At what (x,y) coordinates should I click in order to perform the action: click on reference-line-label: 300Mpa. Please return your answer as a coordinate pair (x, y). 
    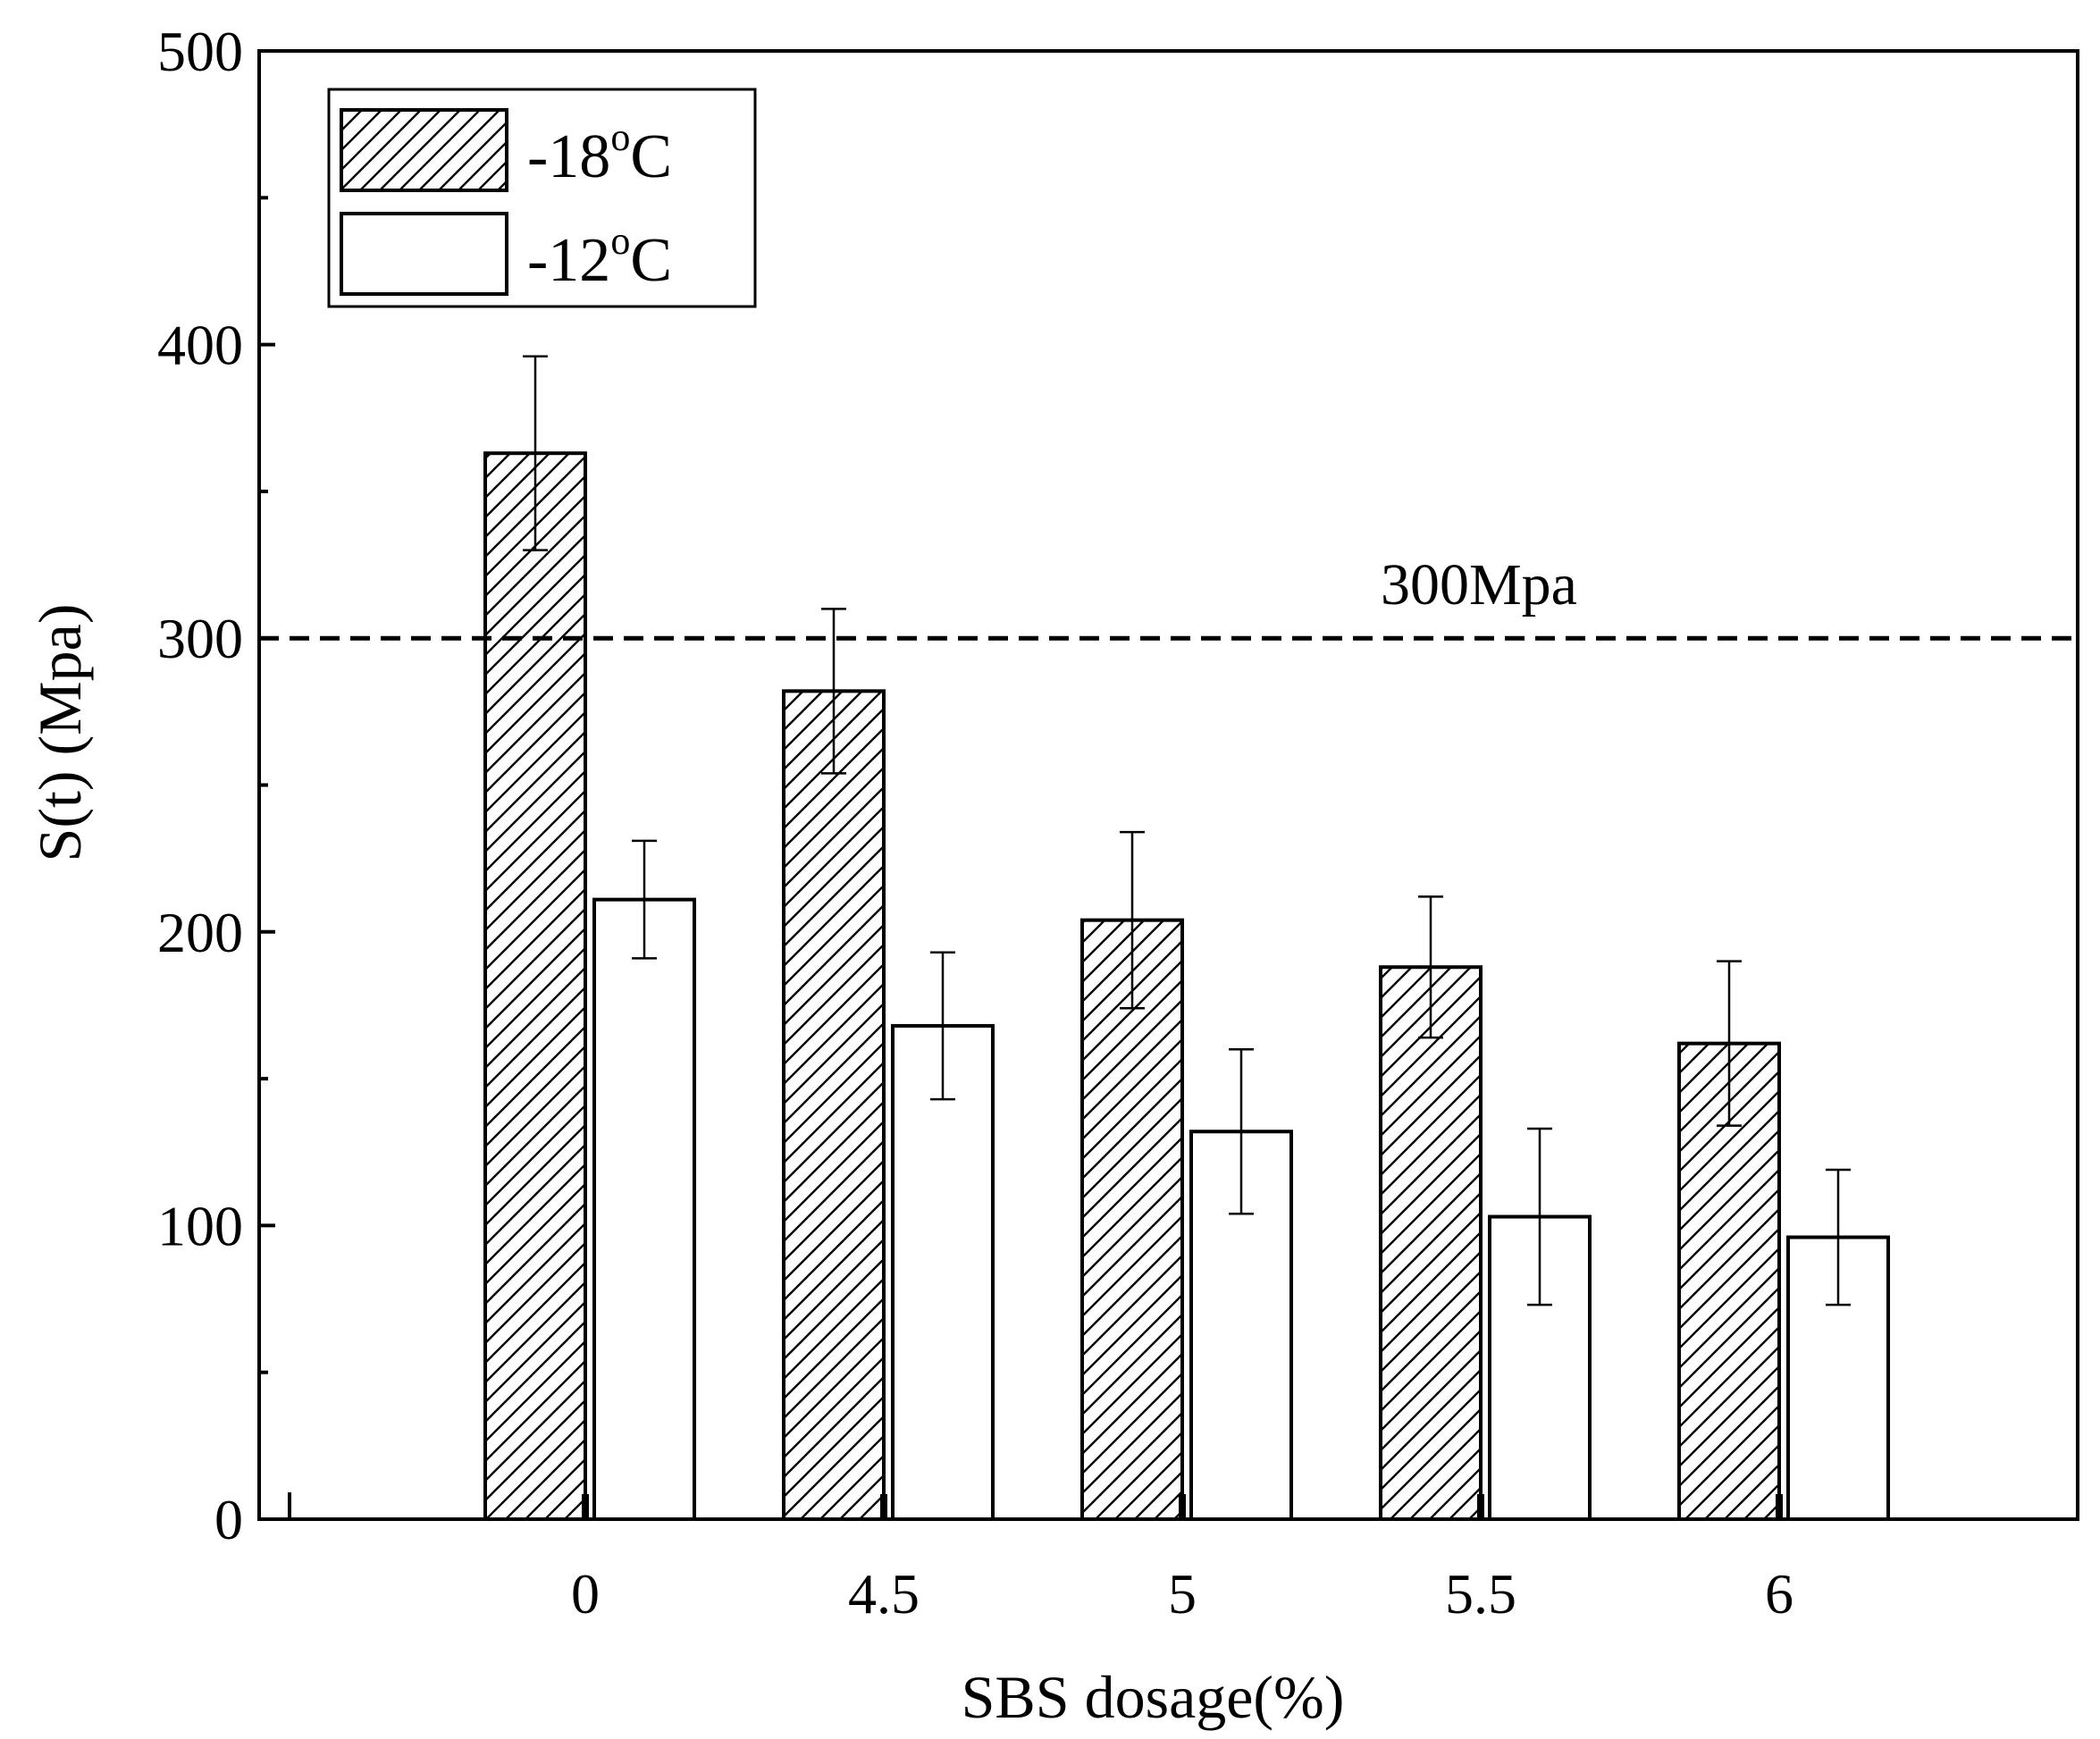
    Looking at the image, I should click on (1479, 584).